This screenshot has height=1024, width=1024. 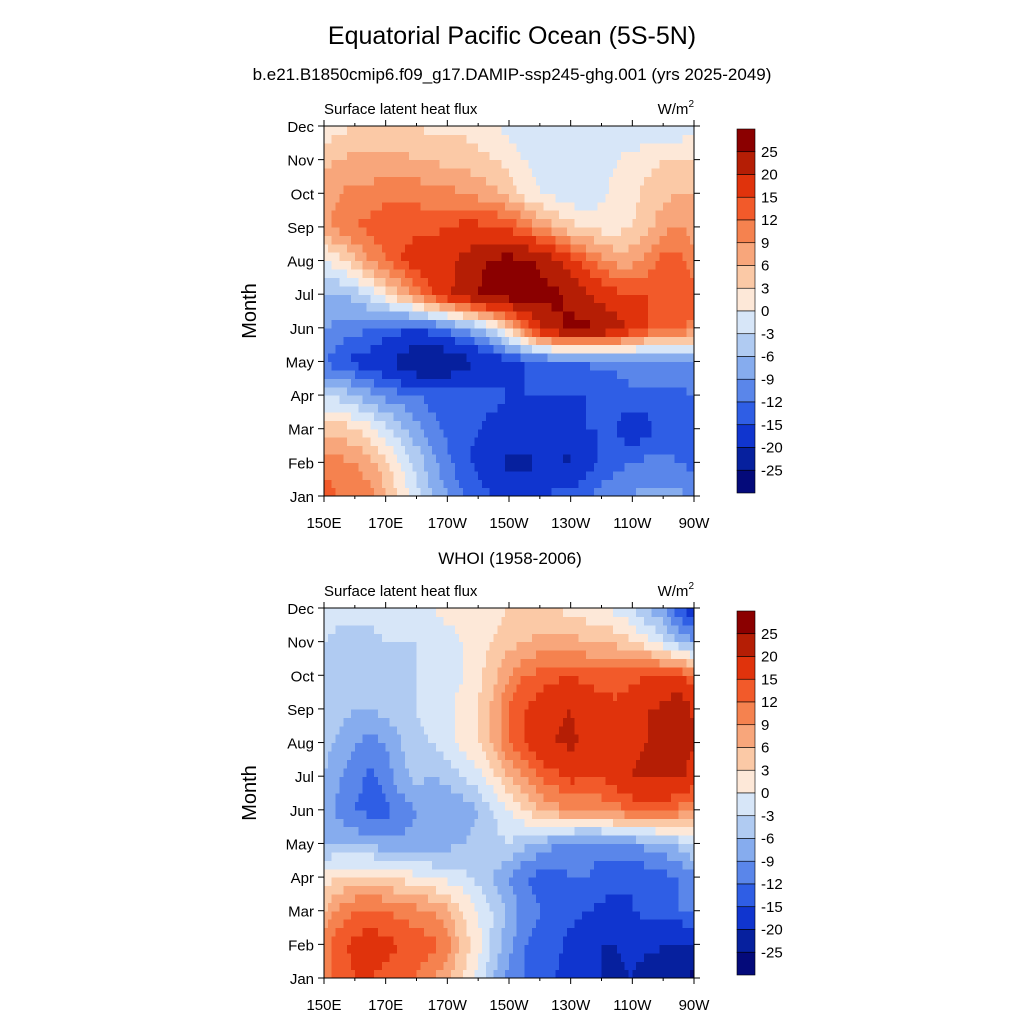 What do you see at coordinates (301, 463) in the screenshot?
I see `y-tick-label: Feb` at bounding box center [301, 463].